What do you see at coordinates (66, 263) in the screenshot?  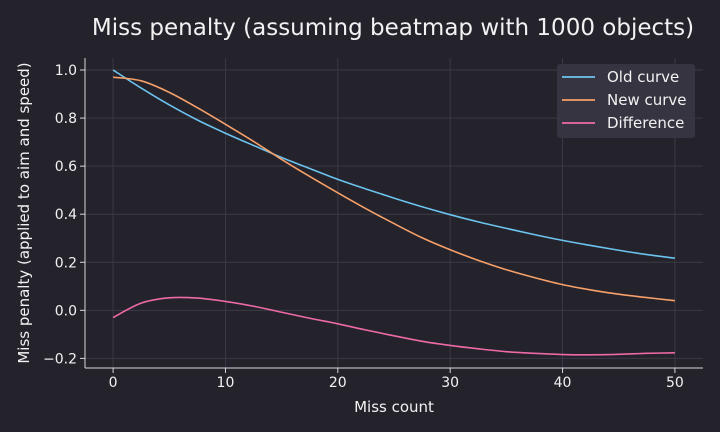 I see `y-tick-label: 0.2` at bounding box center [66, 263].